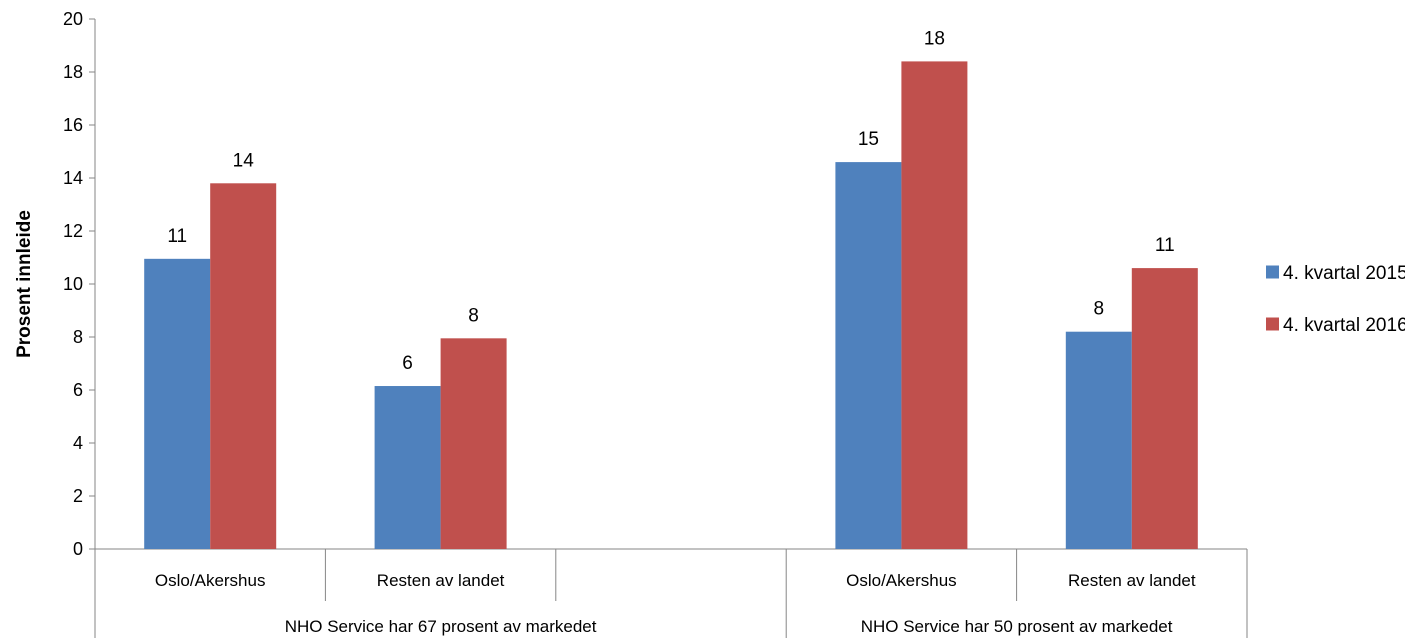  I want to click on y-tick-label: 10, so click(73, 284).